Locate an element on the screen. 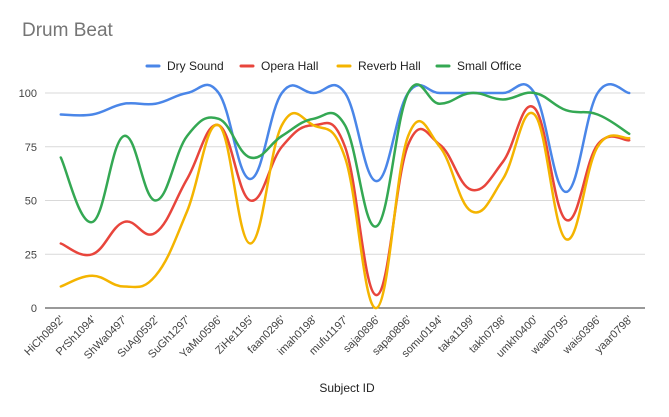 The image size is (669, 417). x-axis-title: Subject ID is located at coordinates (347, 388).